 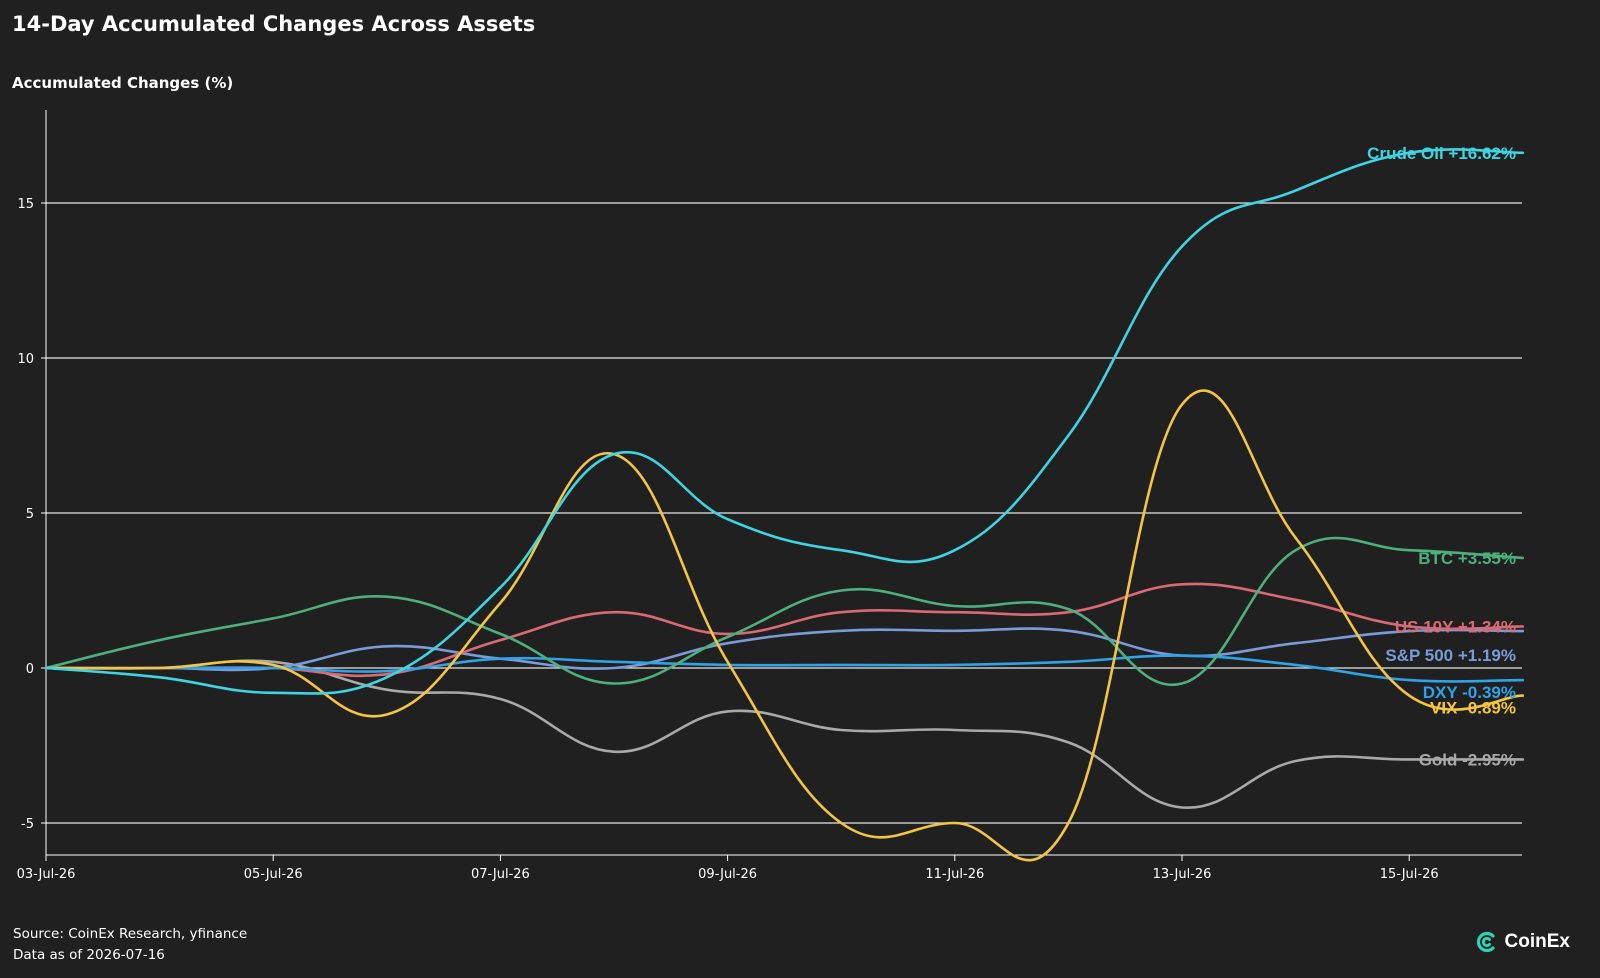 What do you see at coordinates (25, 204) in the screenshot?
I see `y-tick-label: 15` at bounding box center [25, 204].